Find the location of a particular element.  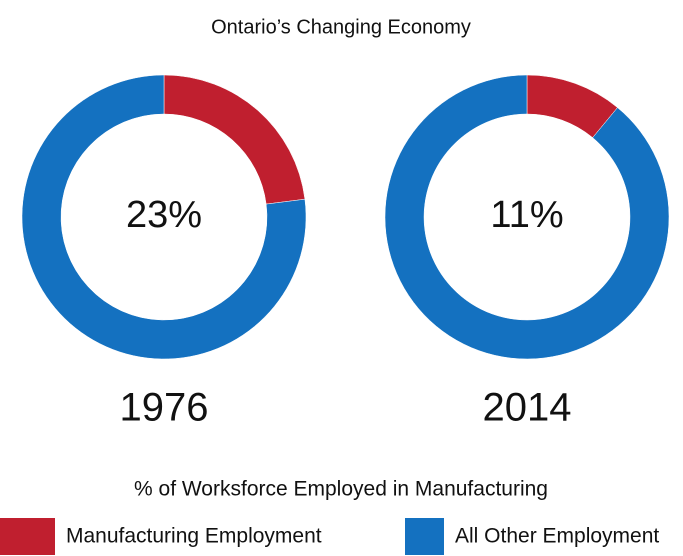

chart-title: Ontario’s Changing Economy is located at coordinates (341, 27).